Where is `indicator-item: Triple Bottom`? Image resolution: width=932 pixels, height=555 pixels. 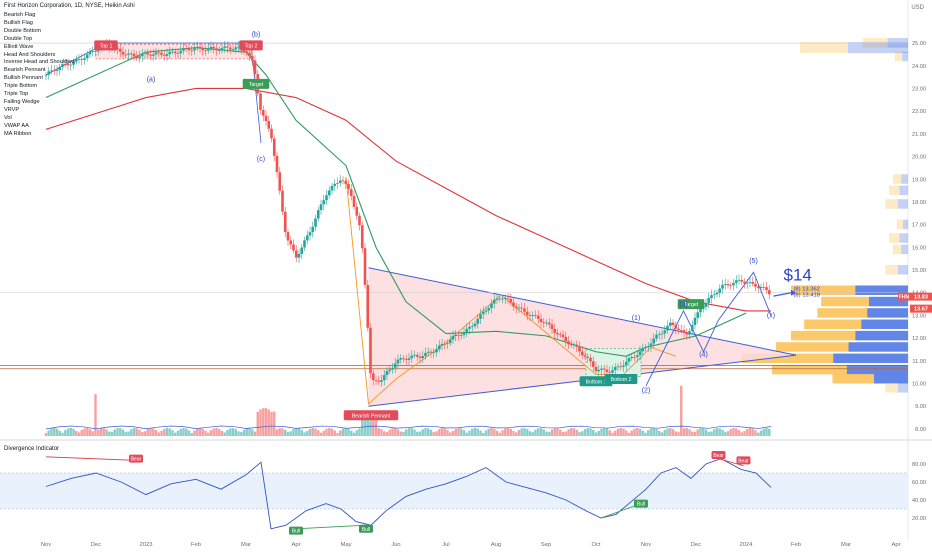 indicator-item: Triple Bottom is located at coordinates (21, 86).